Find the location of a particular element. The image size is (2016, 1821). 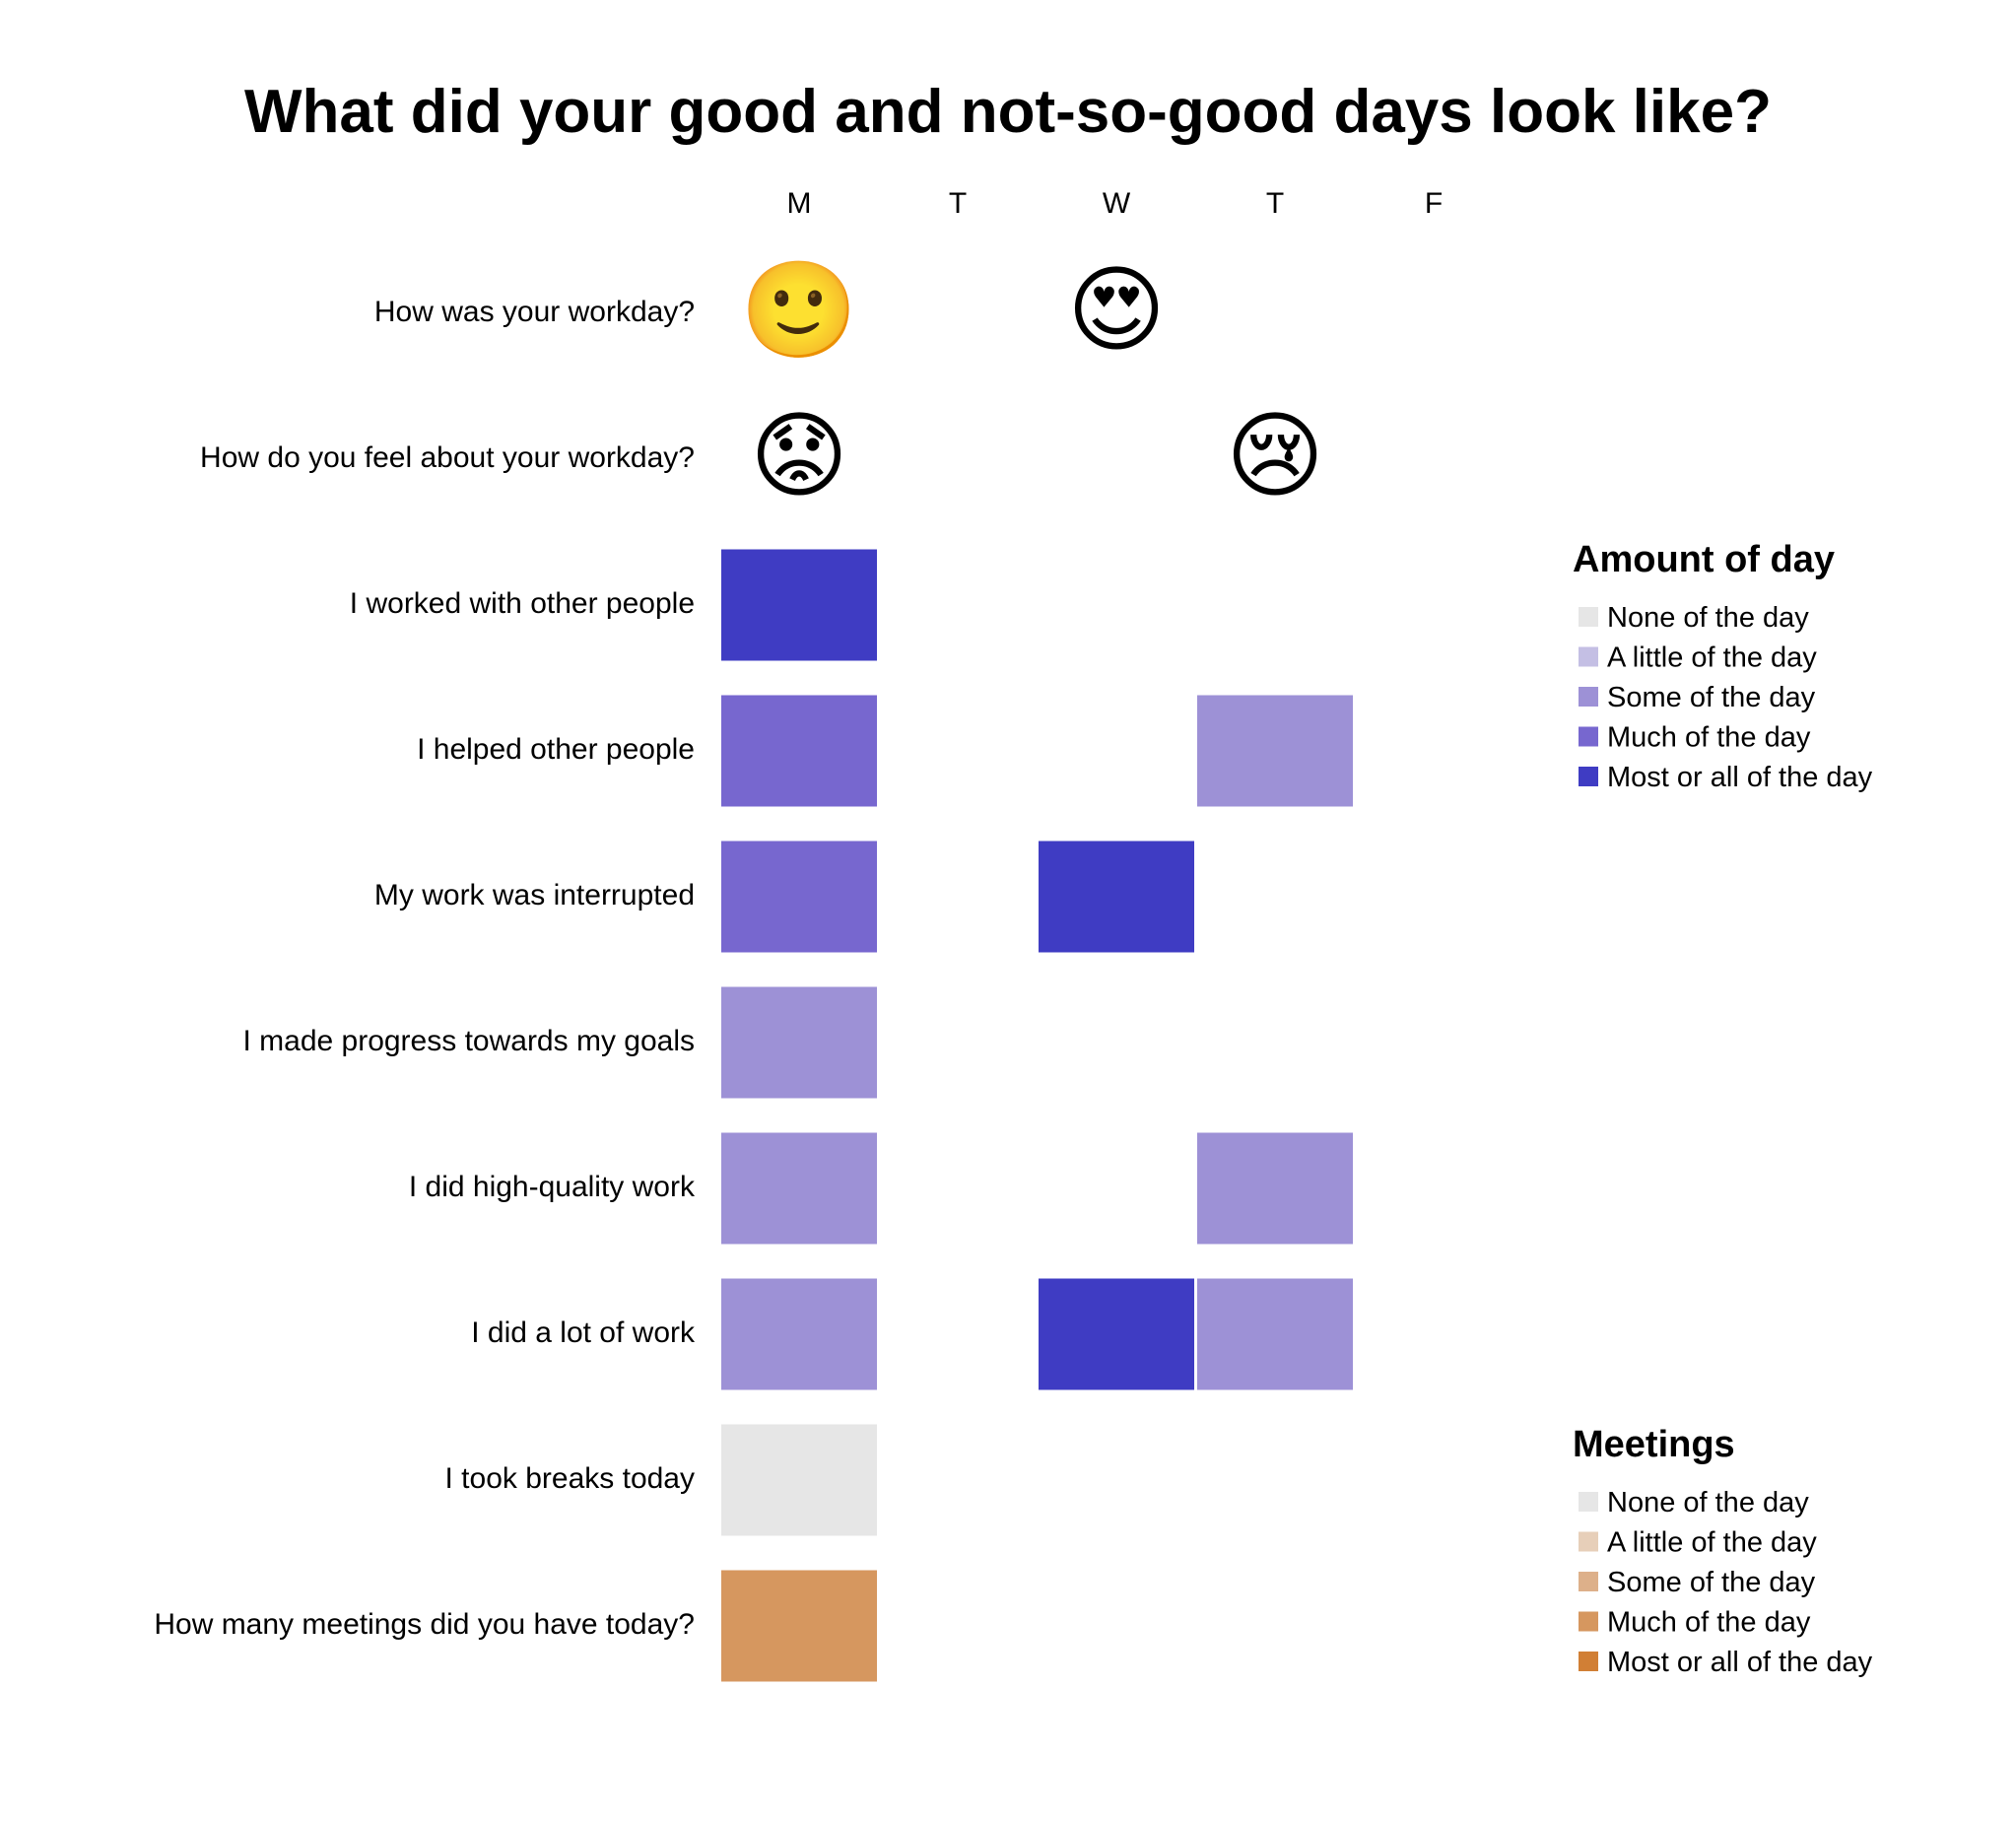

row-label: I helped other people is located at coordinates (556, 749).